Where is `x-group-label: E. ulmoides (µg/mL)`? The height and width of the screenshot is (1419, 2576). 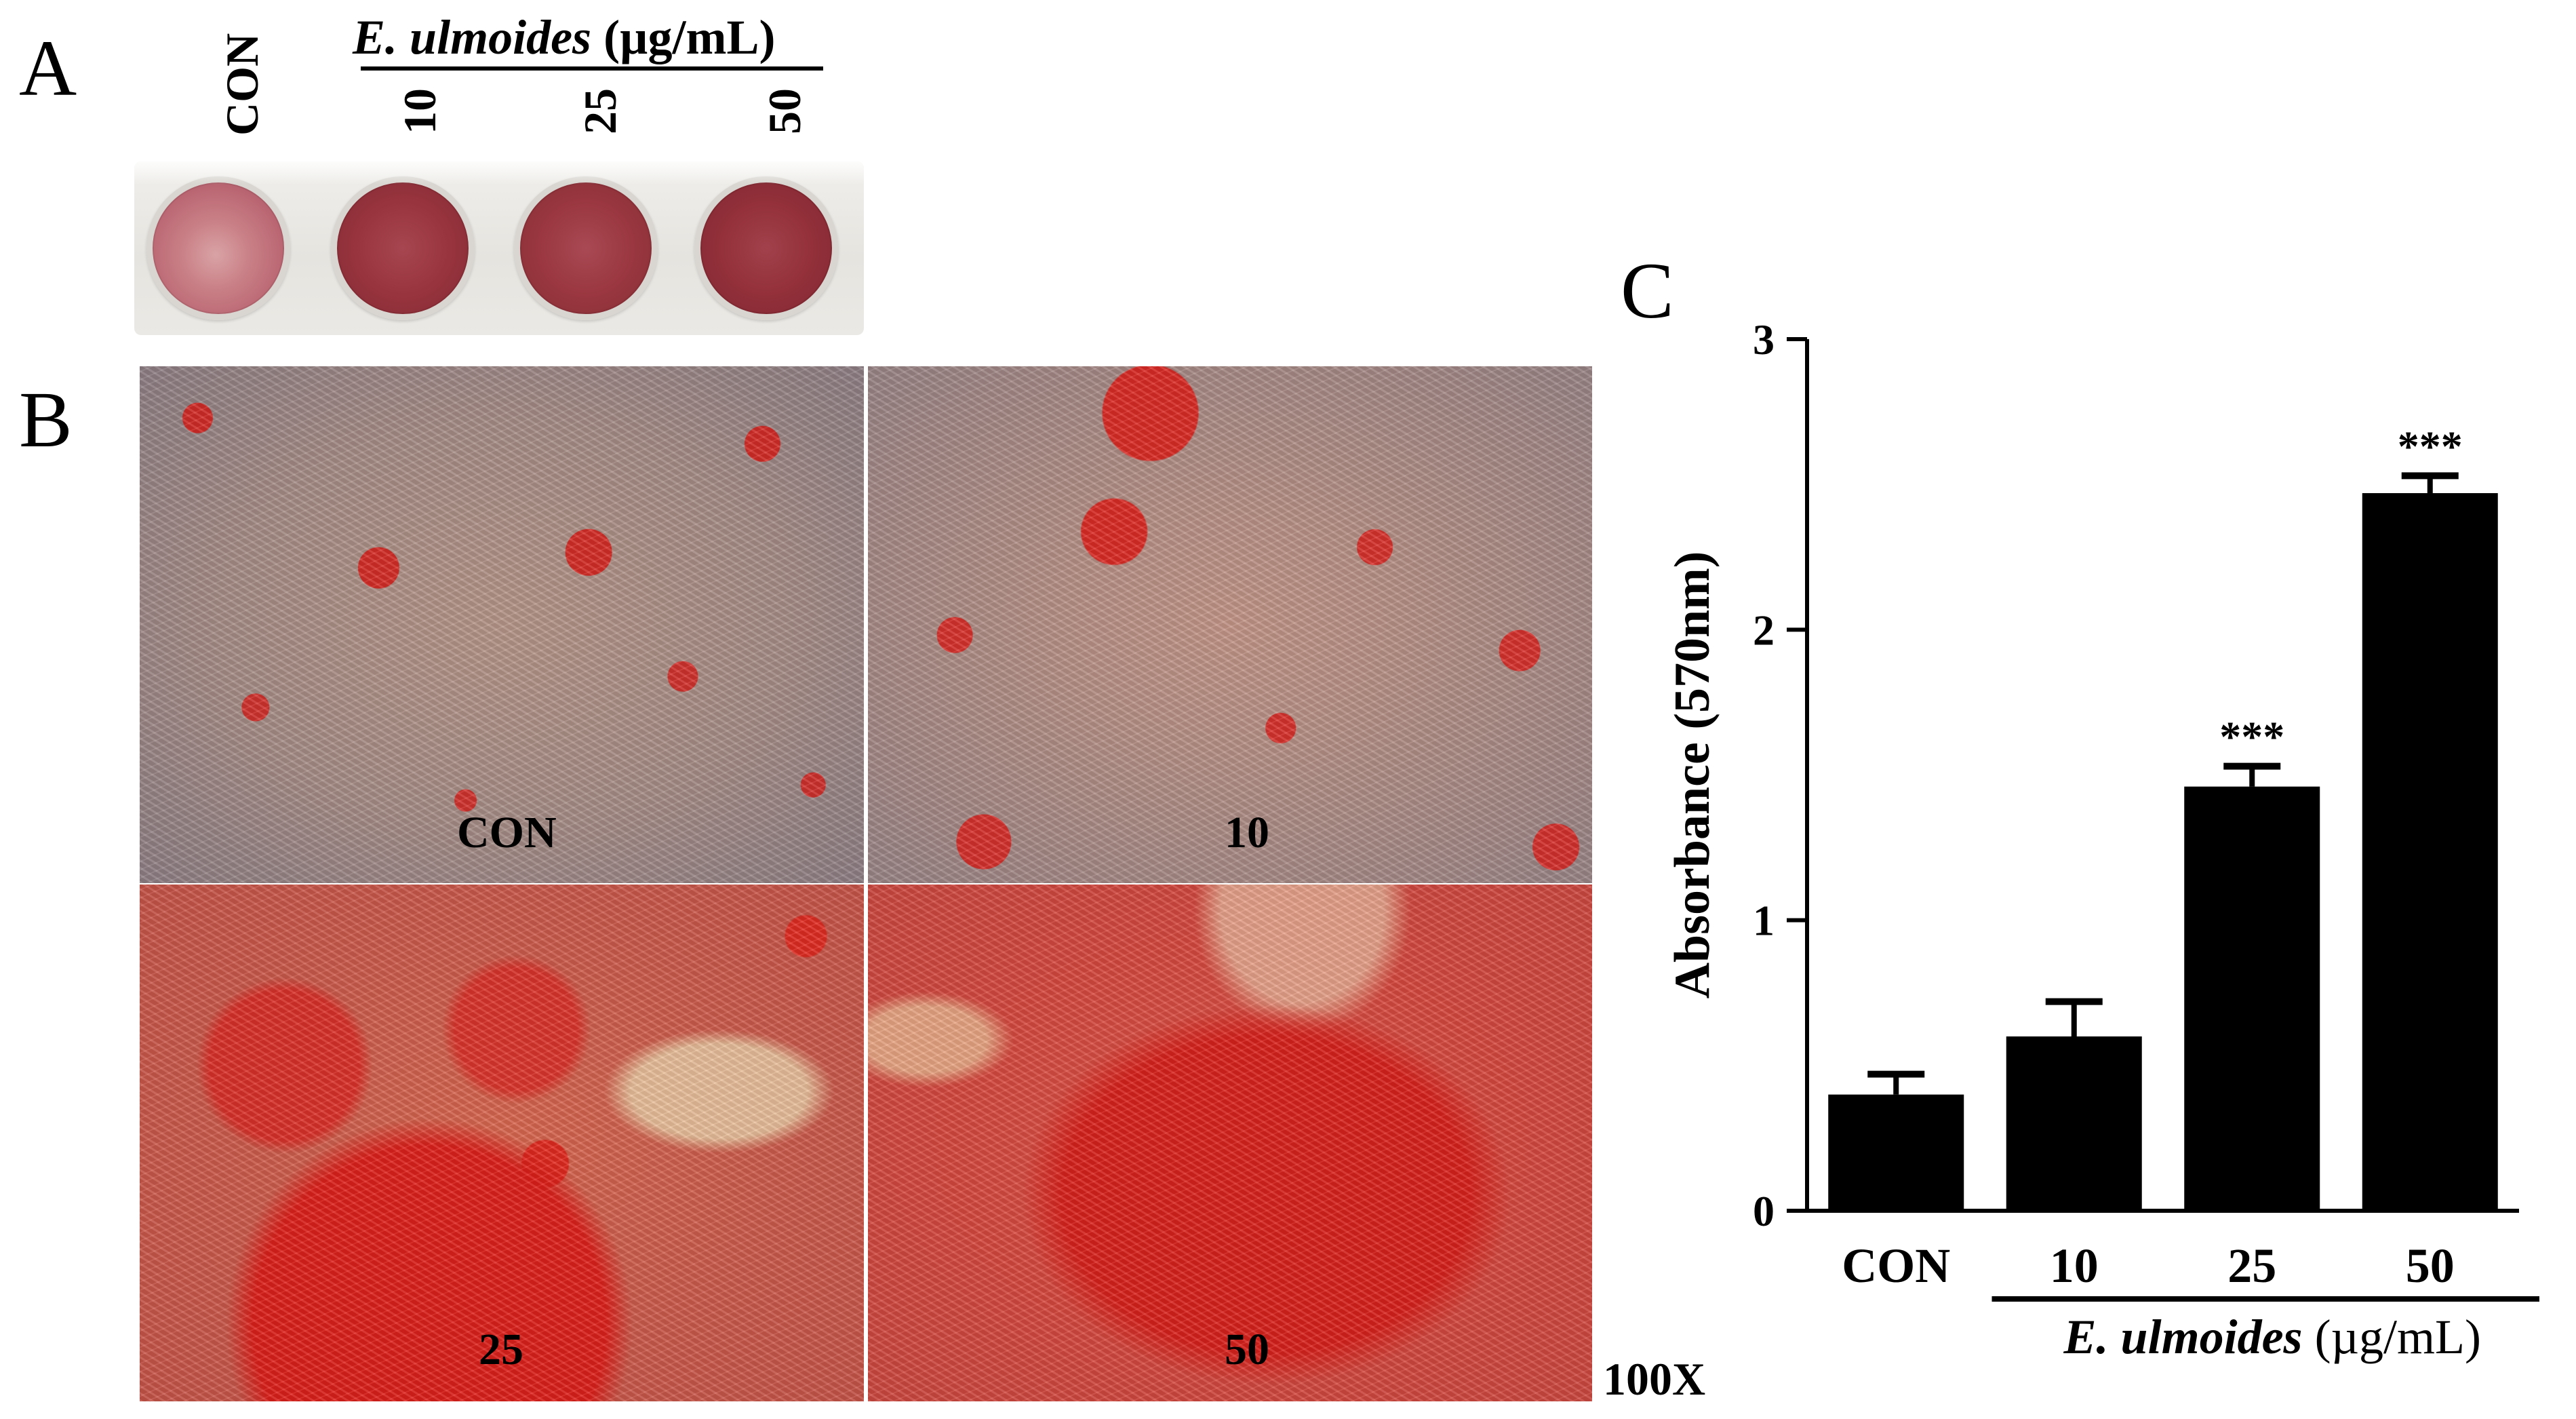
x-group-label: E. ulmoides (µg/mL) is located at coordinates (2272, 1337).